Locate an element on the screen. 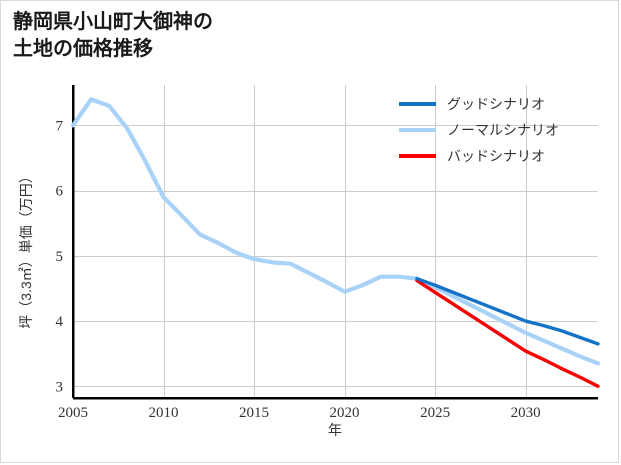 The height and width of the screenshot is (465, 621). x-tick-label: 2005 is located at coordinates (73, 413).